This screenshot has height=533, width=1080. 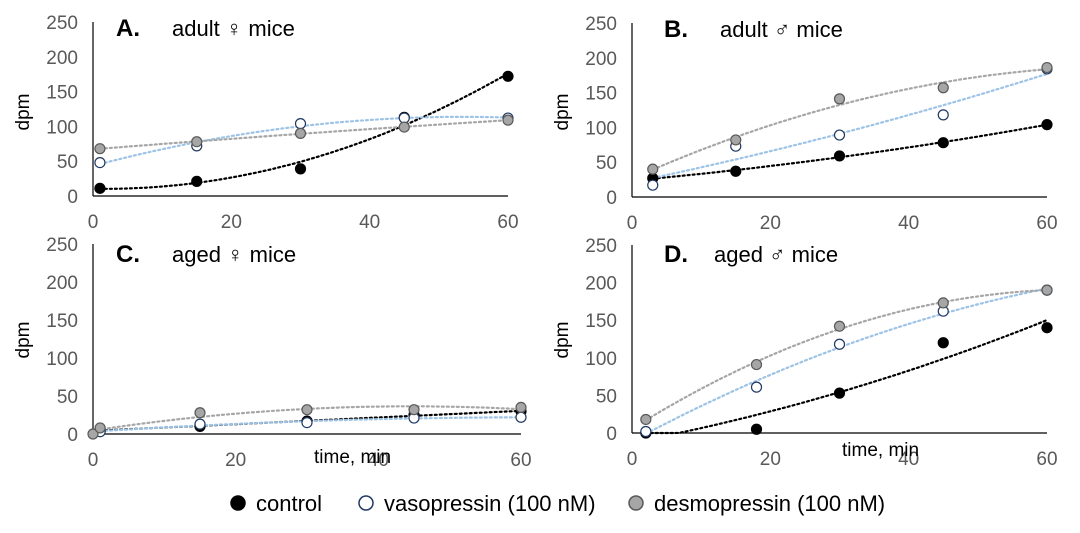 What do you see at coordinates (769, 503) in the screenshot?
I see `legend-desmopressin-label: desmopressin (100 nM)` at bounding box center [769, 503].